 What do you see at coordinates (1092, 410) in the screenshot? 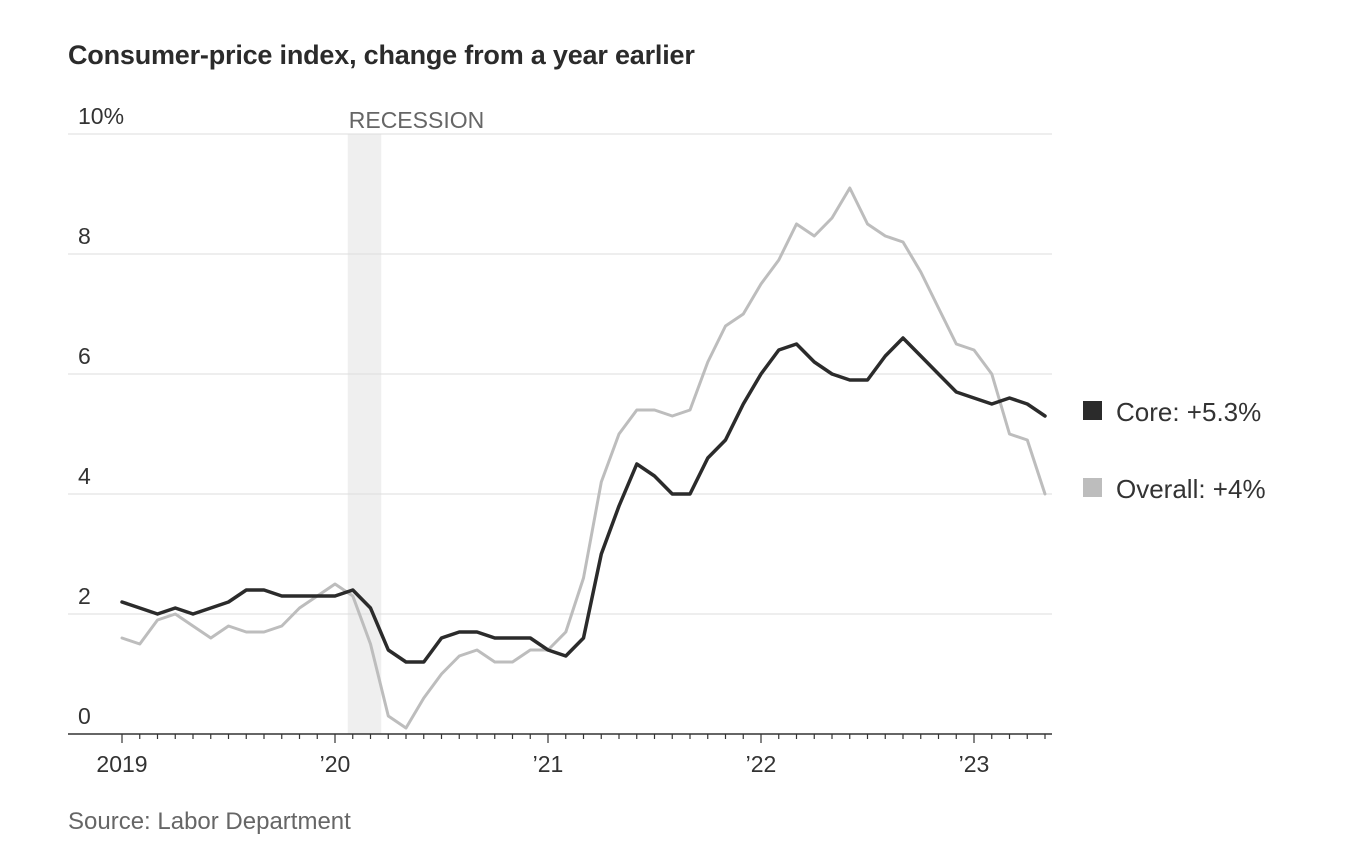
I see `legend-swatch-core` at bounding box center [1092, 410].